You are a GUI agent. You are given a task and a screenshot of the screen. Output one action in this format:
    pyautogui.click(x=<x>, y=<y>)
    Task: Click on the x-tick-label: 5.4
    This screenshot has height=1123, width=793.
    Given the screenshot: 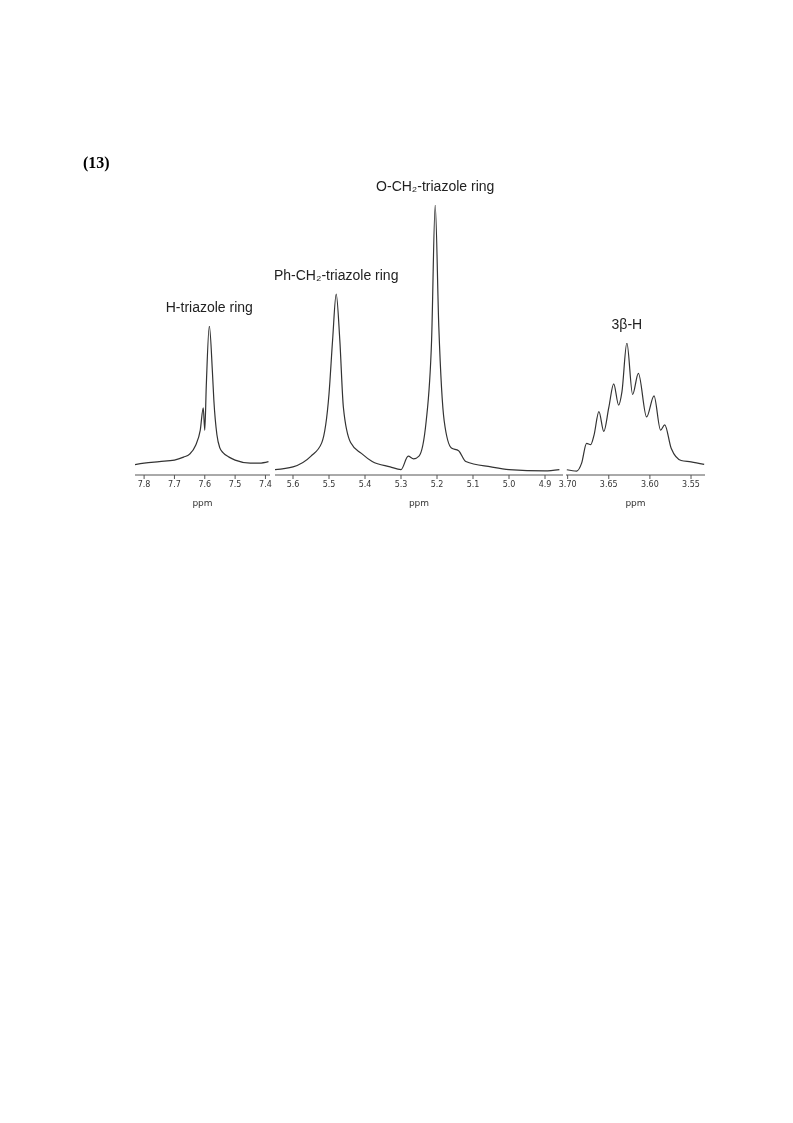 What is the action you would take?
    pyautogui.click(x=365, y=484)
    